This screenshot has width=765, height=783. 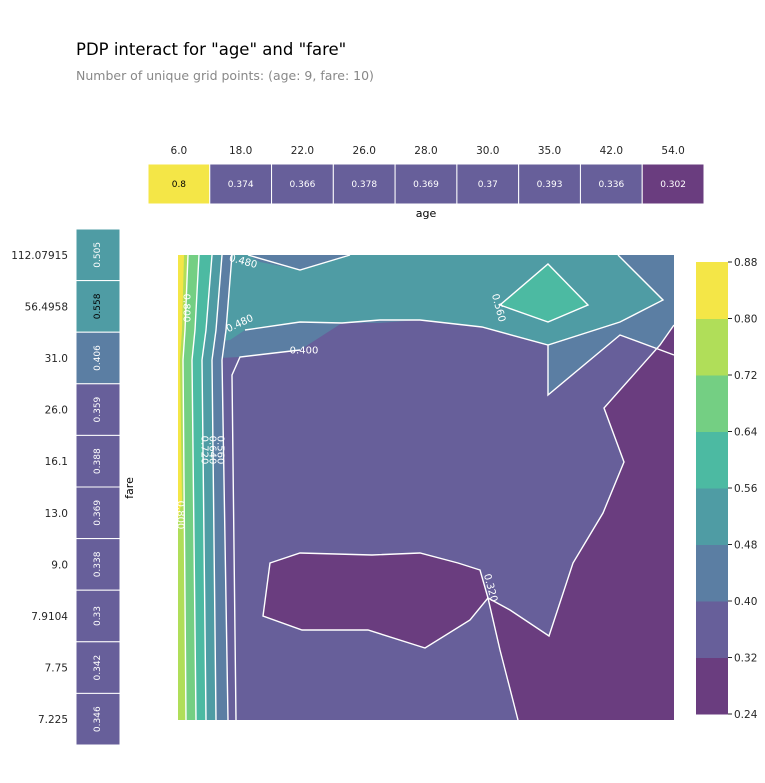 What do you see at coordinates (745, 546) in the screenshot?
I see `colorbar-tick-label: 0.48` at bounding box center [745, 546].